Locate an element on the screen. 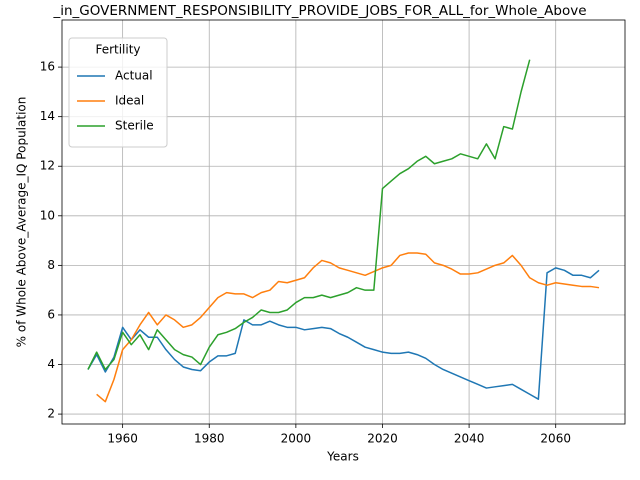  legend-box is located at coordinates (118, 92).